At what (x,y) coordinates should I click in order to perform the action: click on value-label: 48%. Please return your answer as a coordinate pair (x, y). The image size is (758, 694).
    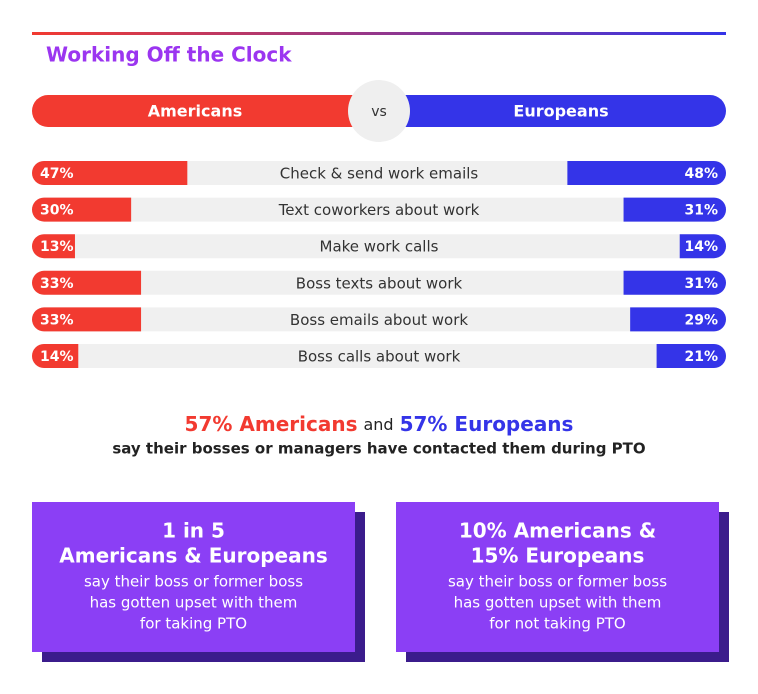
    Looking at the image, I should click on (701, 174).